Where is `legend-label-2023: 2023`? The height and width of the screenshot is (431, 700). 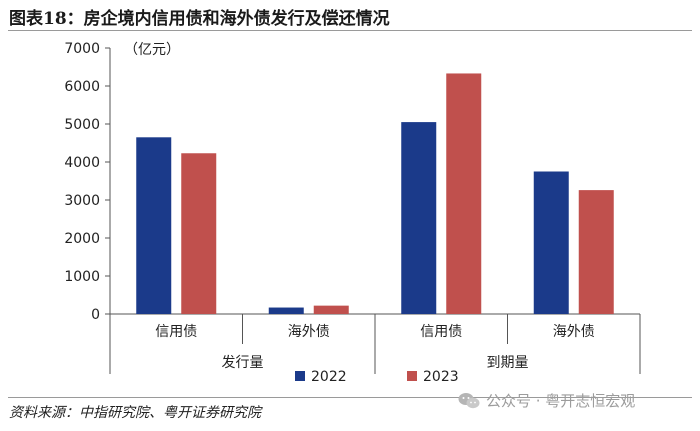
legend-label-2023: 2023 is located at coordinates (441, 377).